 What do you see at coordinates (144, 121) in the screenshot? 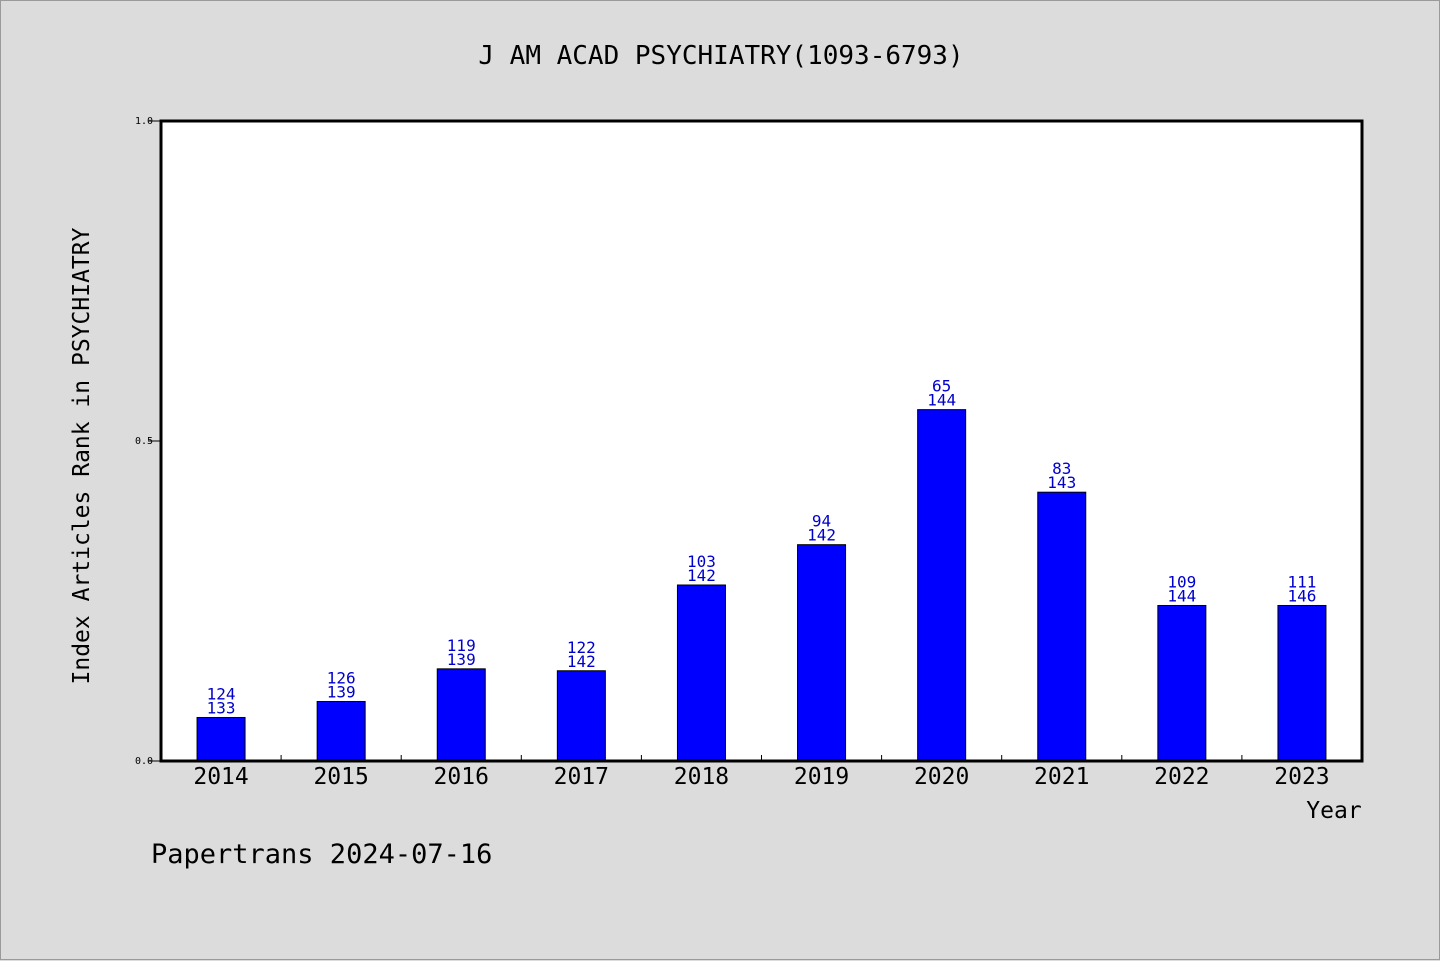
I see `y-tick-label: 1.0` at bounding box center [144, 121].